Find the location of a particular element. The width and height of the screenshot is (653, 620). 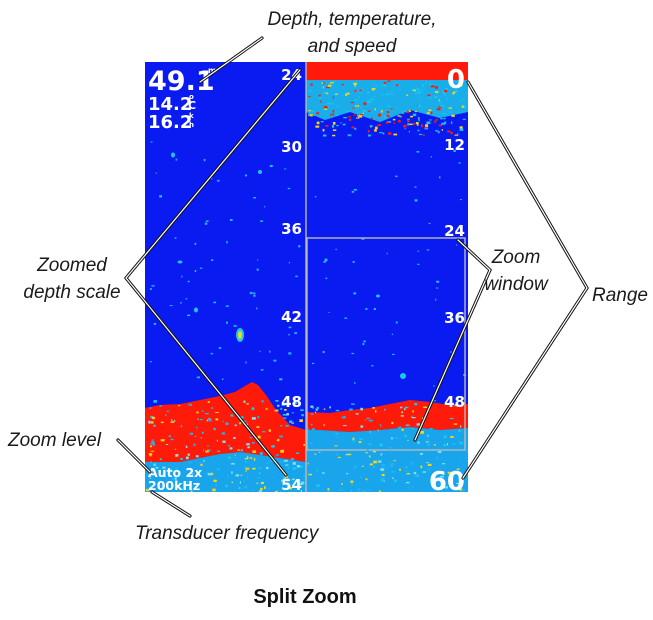

range-scale: 0 12 24 36 48 60 is located at coordinates (447, 281).